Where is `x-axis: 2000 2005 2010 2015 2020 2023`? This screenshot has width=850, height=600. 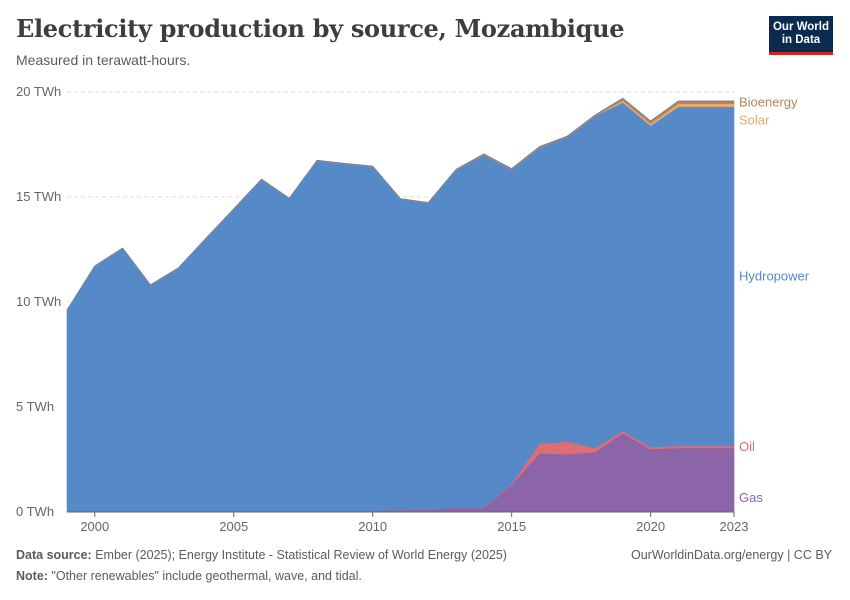 x-axis: 2000 2005 2010 2015 2020 2023 is located at coordinates (408, 522).